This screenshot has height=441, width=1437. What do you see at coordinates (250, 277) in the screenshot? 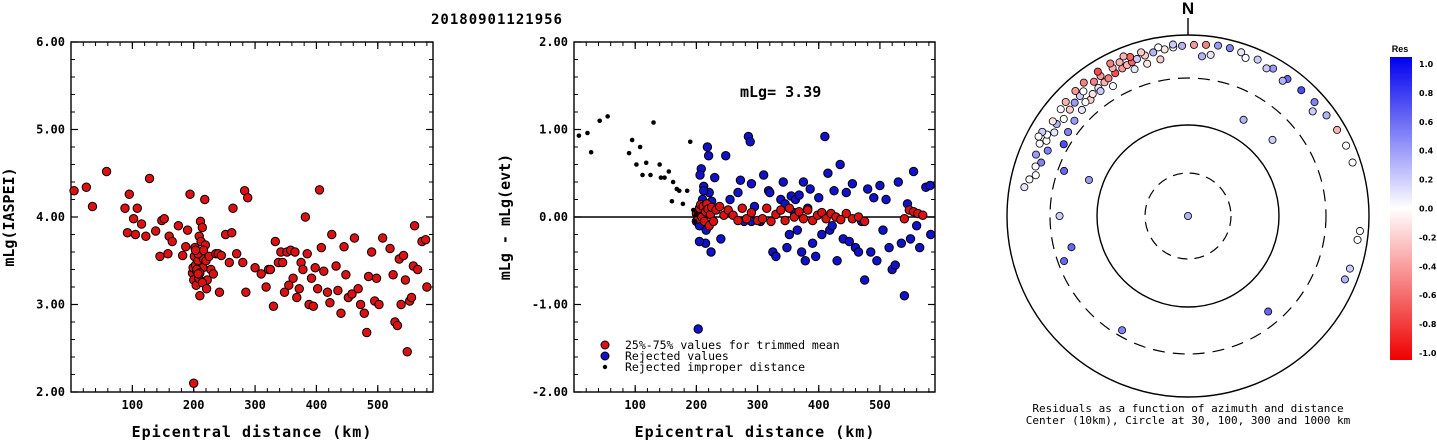
I see `magnitude-points` at bounding box center [250, 277].